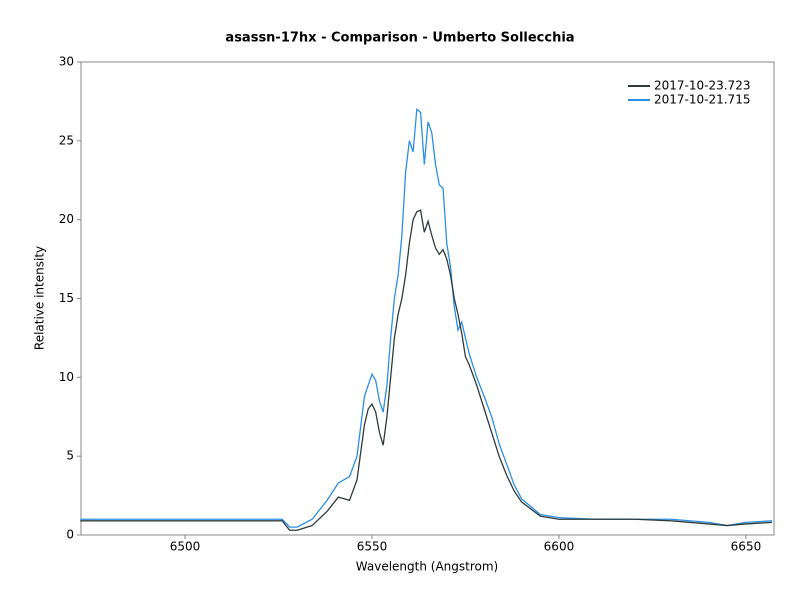 The height and width of the screenshot is (604, 800). What do you see at coordinates (702, 86) in the screenshot?
I see `legend-label: 2017-10-23.723` at bounding box center [702, 86].